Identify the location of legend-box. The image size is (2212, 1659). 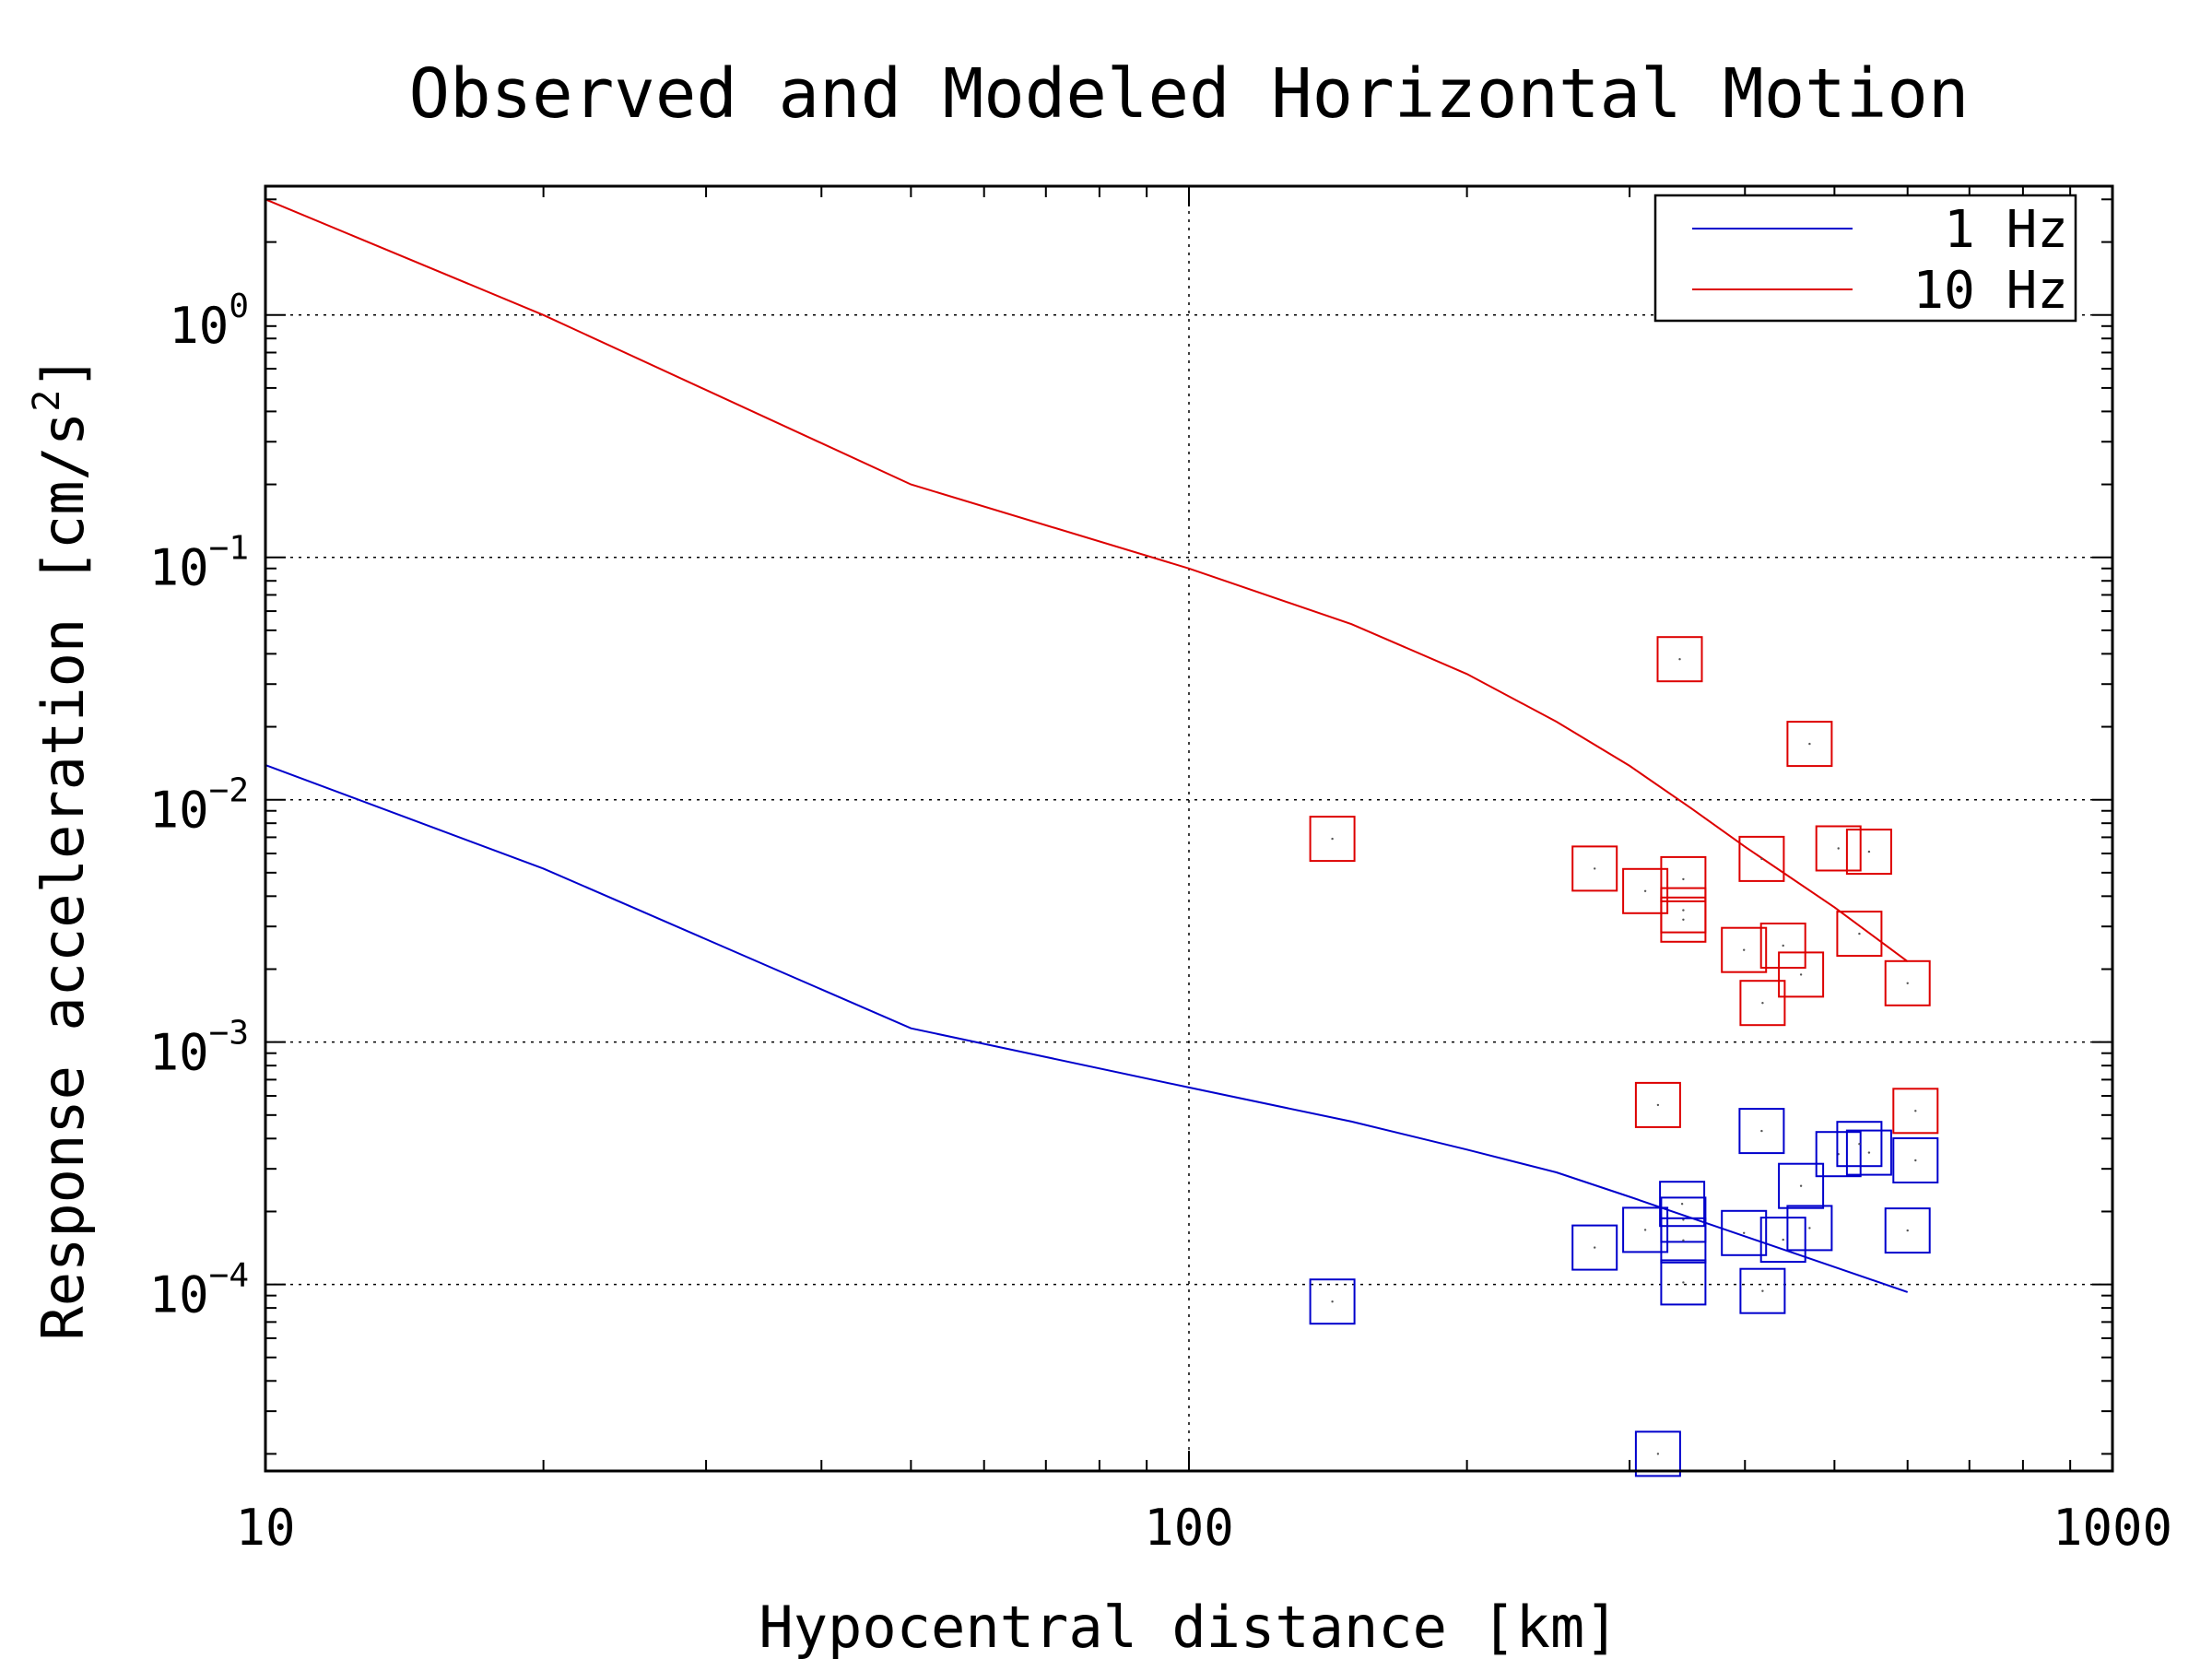
(1865, 258).